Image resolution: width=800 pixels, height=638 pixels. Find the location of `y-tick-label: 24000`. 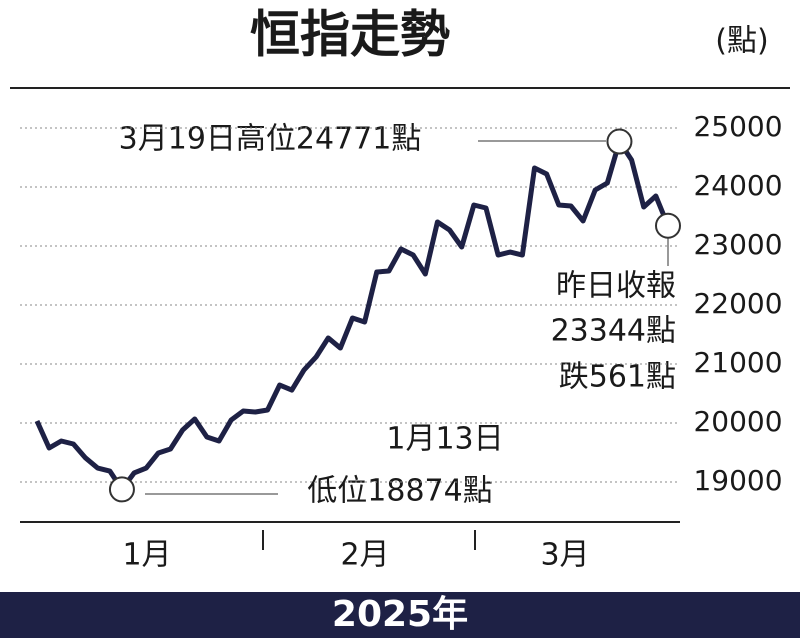

y-tick-label: 24000 is located at coordinates (737, 185).